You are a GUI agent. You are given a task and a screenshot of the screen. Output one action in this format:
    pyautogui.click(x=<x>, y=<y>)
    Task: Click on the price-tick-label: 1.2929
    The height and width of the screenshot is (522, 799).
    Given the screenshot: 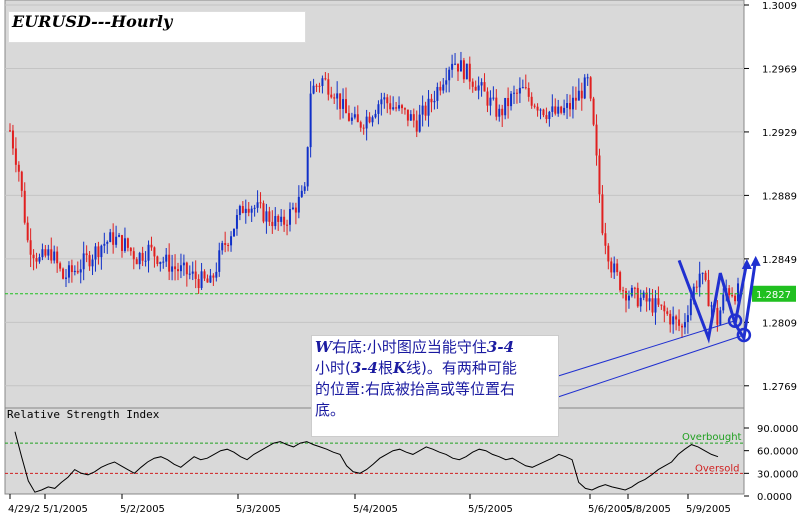 What is the action you would take?
    pyautogui.click(x=779, y=133)
    